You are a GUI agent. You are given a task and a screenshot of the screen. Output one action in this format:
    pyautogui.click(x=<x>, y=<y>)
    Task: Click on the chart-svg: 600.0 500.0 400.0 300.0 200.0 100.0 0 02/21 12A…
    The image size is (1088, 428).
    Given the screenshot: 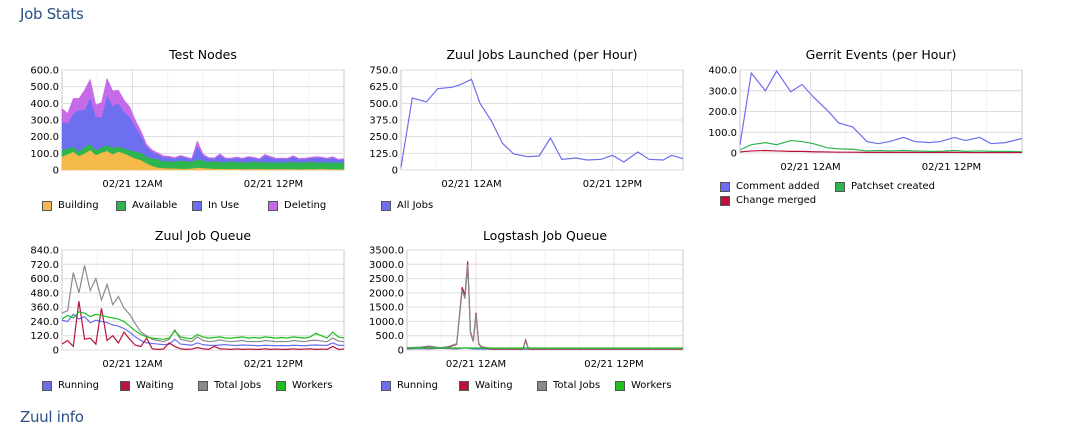 What is the action you would take?
    pyautogui.click(x=187, y=128)
    